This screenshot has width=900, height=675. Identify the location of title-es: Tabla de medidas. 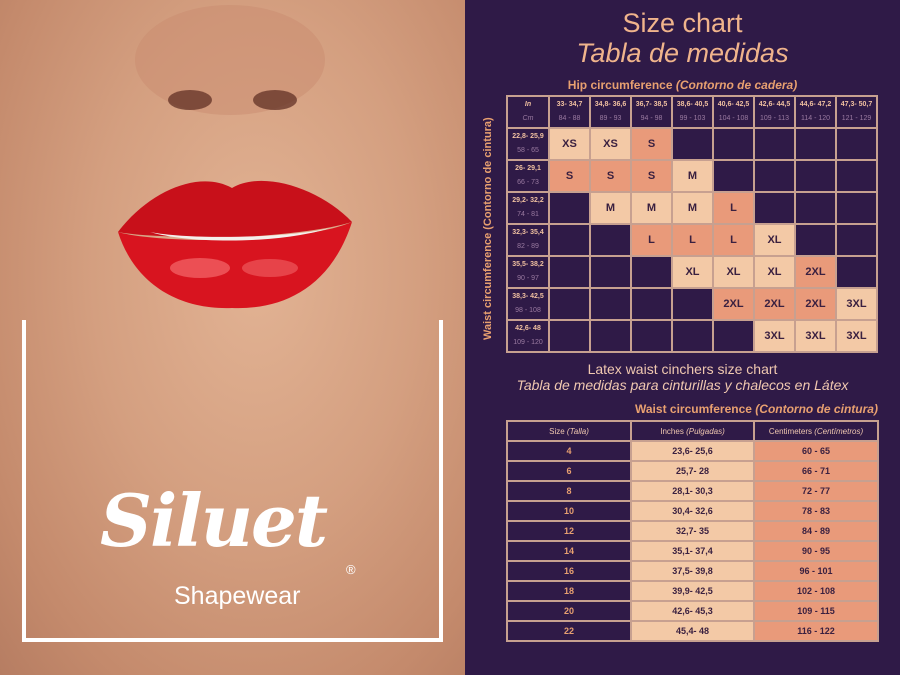
(682, 53).